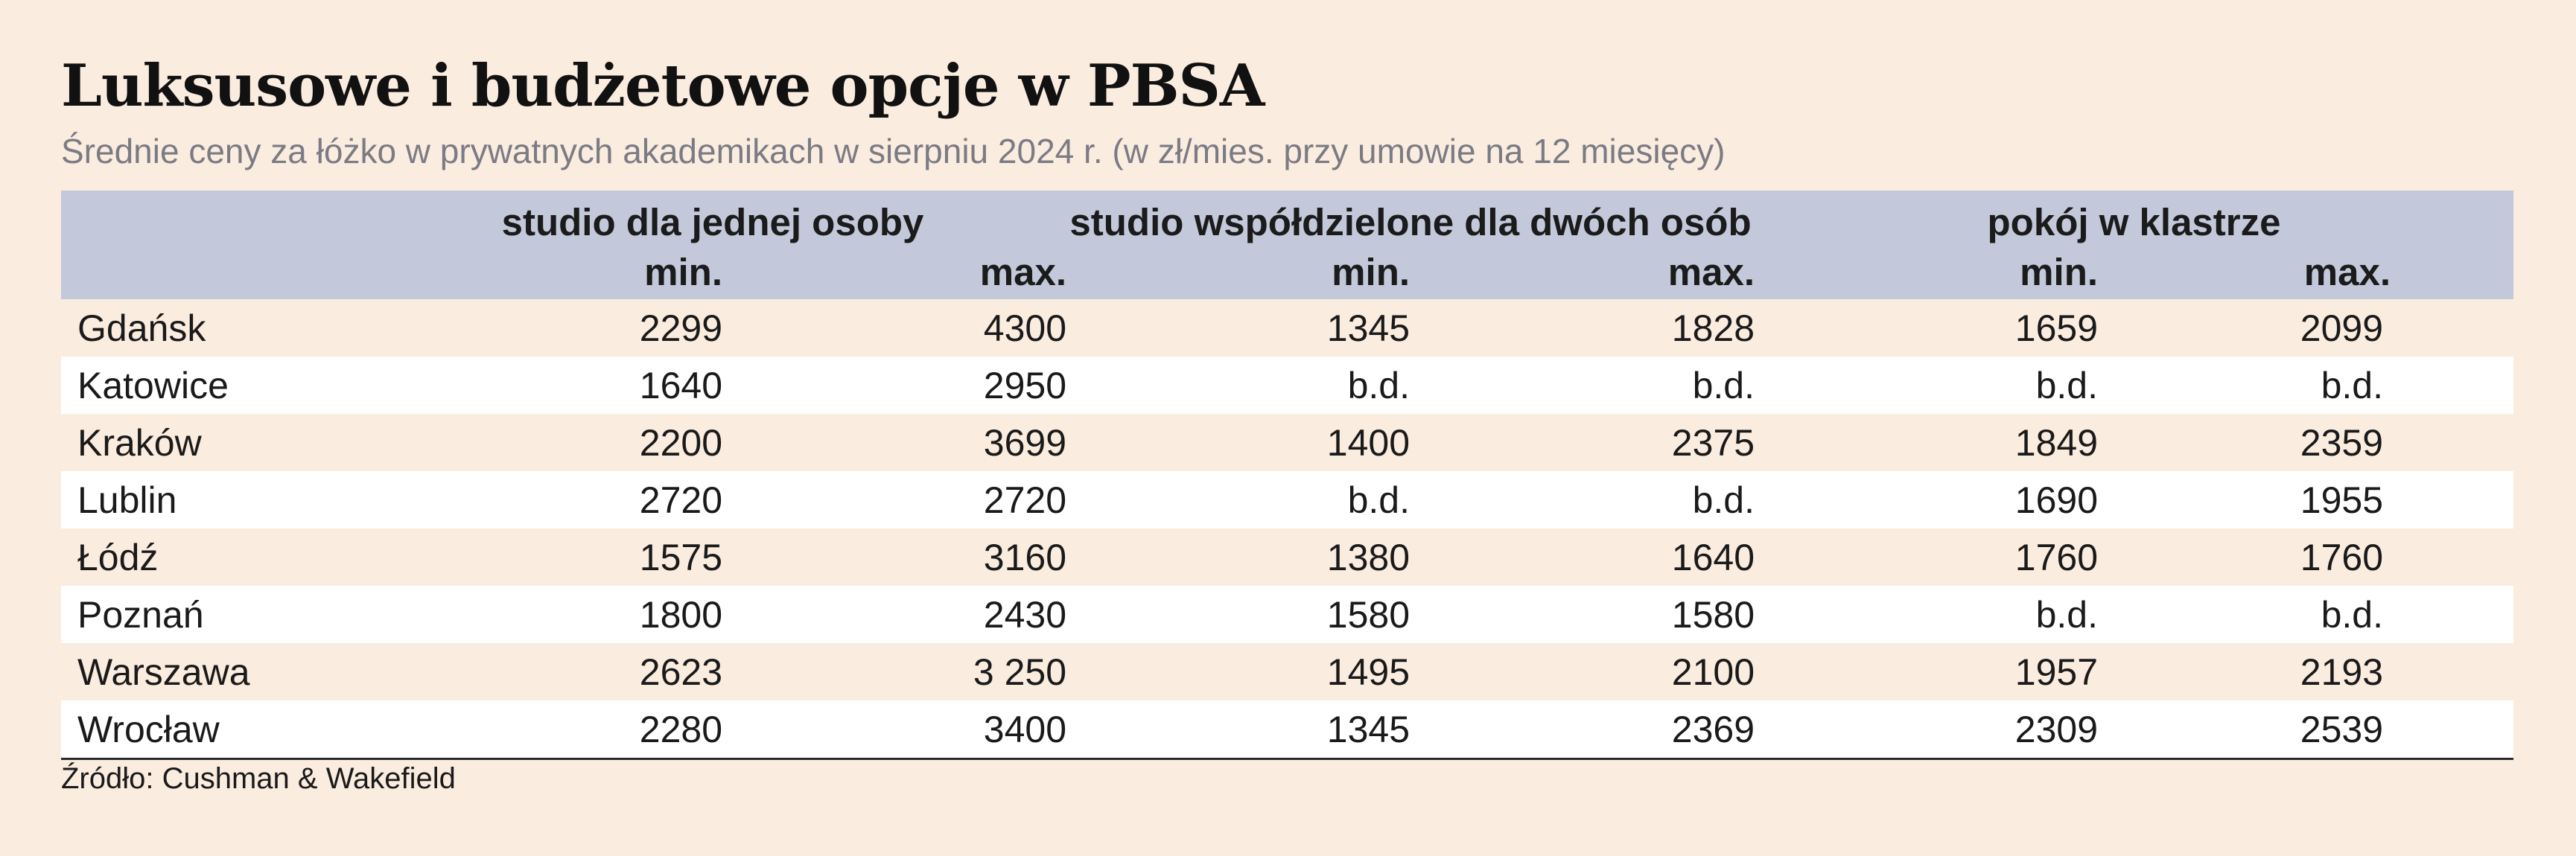 This screenshot has height=856, width=2576. Describe the element at coordinates (1713, 442) in the screenshot. I see `row-value: 2375` at that location.